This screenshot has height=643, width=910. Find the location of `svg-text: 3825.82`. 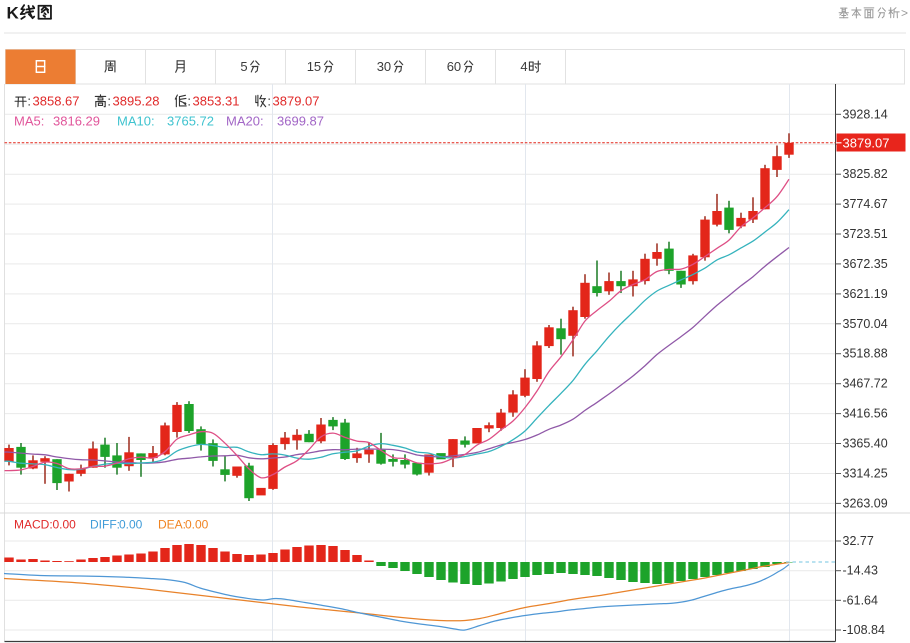

svg-text: 3825.82 is located at coordinates (865, 174).